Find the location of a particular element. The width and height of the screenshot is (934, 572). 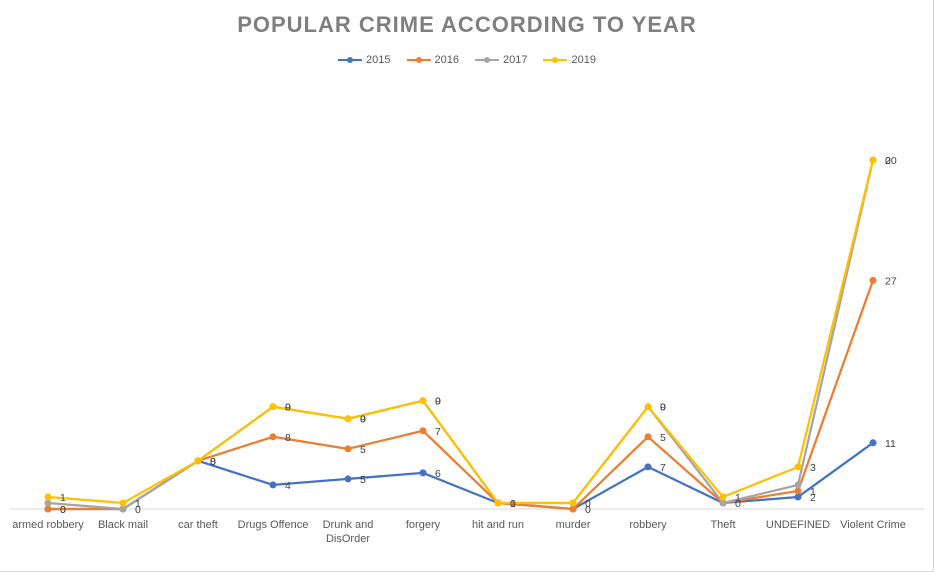

x-tick-label: Black mail is located at coordinates (123, 525).